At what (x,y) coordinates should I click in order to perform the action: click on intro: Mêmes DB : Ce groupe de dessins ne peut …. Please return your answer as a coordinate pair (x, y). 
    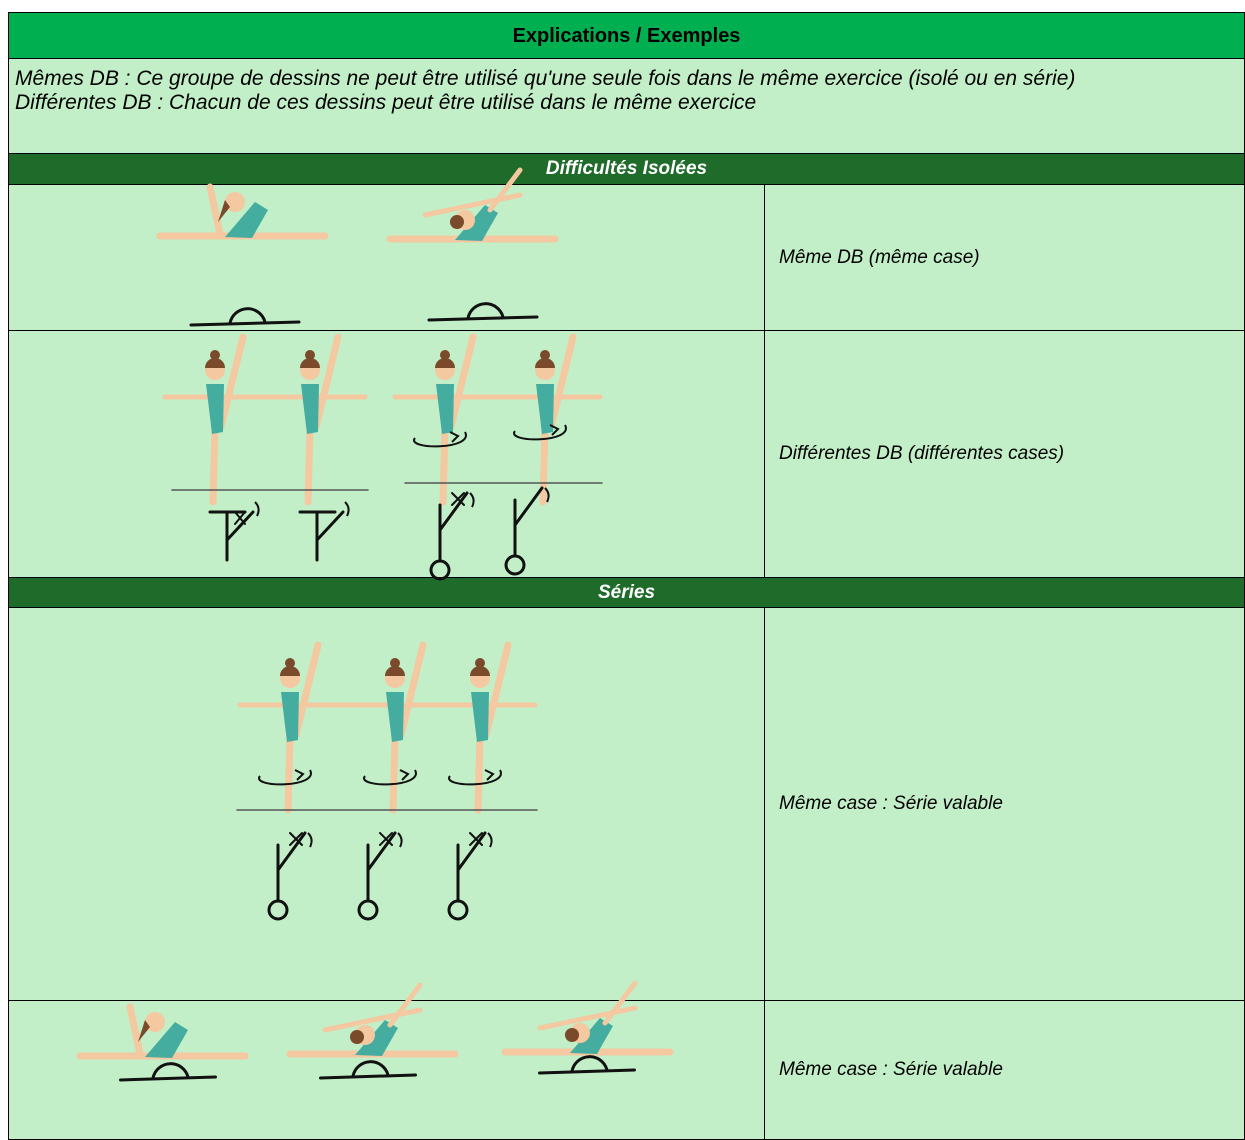
    Looking at the image, I should click on (626, 106).